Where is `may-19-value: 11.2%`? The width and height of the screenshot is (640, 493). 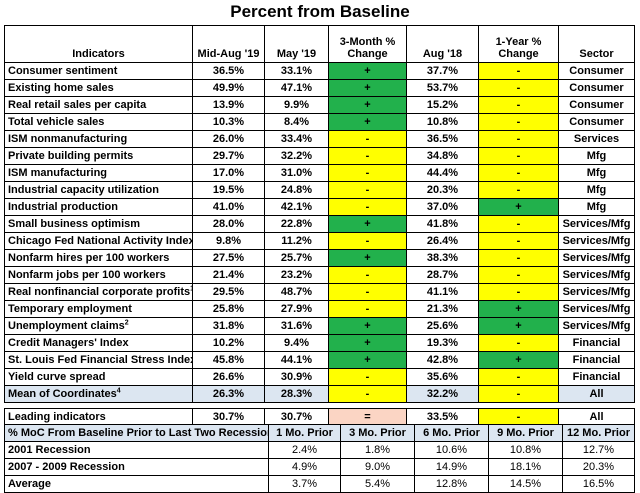 may-19-value: 11.2% is located at coordinates (296, 241).